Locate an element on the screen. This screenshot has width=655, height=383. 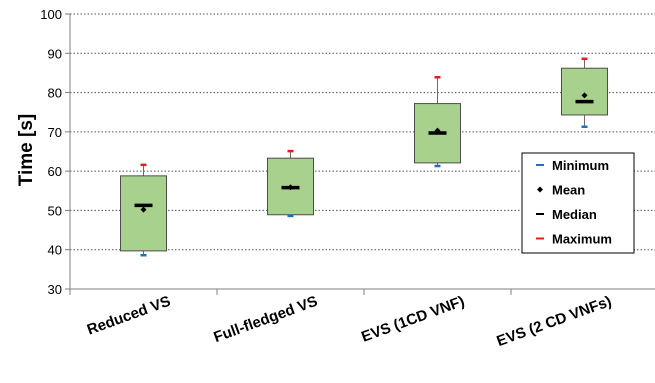
y-tick-labels: 30 40 50 60 70 80 90 100 is located at coordinates (51, 152).